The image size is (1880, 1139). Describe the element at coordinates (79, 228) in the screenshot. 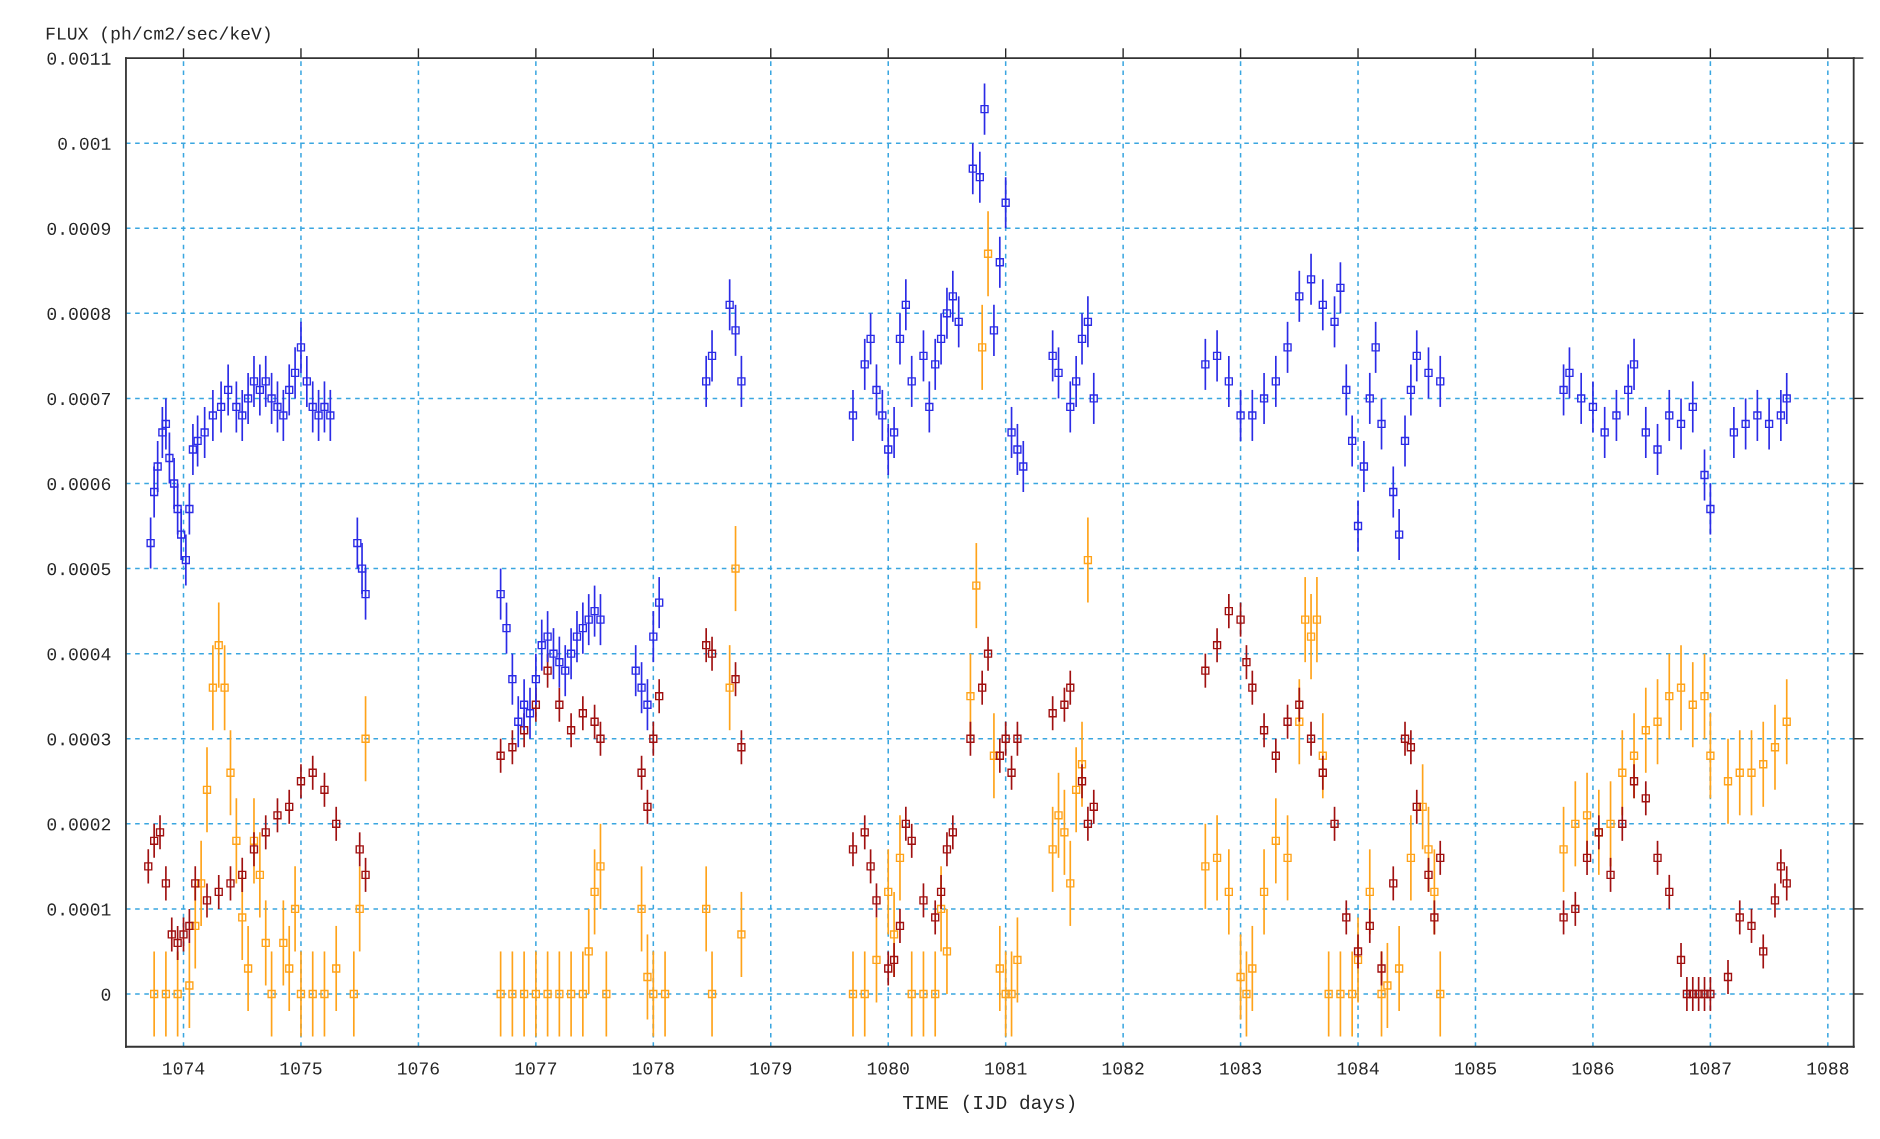

I see `y-tick-label: 0.0009` at that location.